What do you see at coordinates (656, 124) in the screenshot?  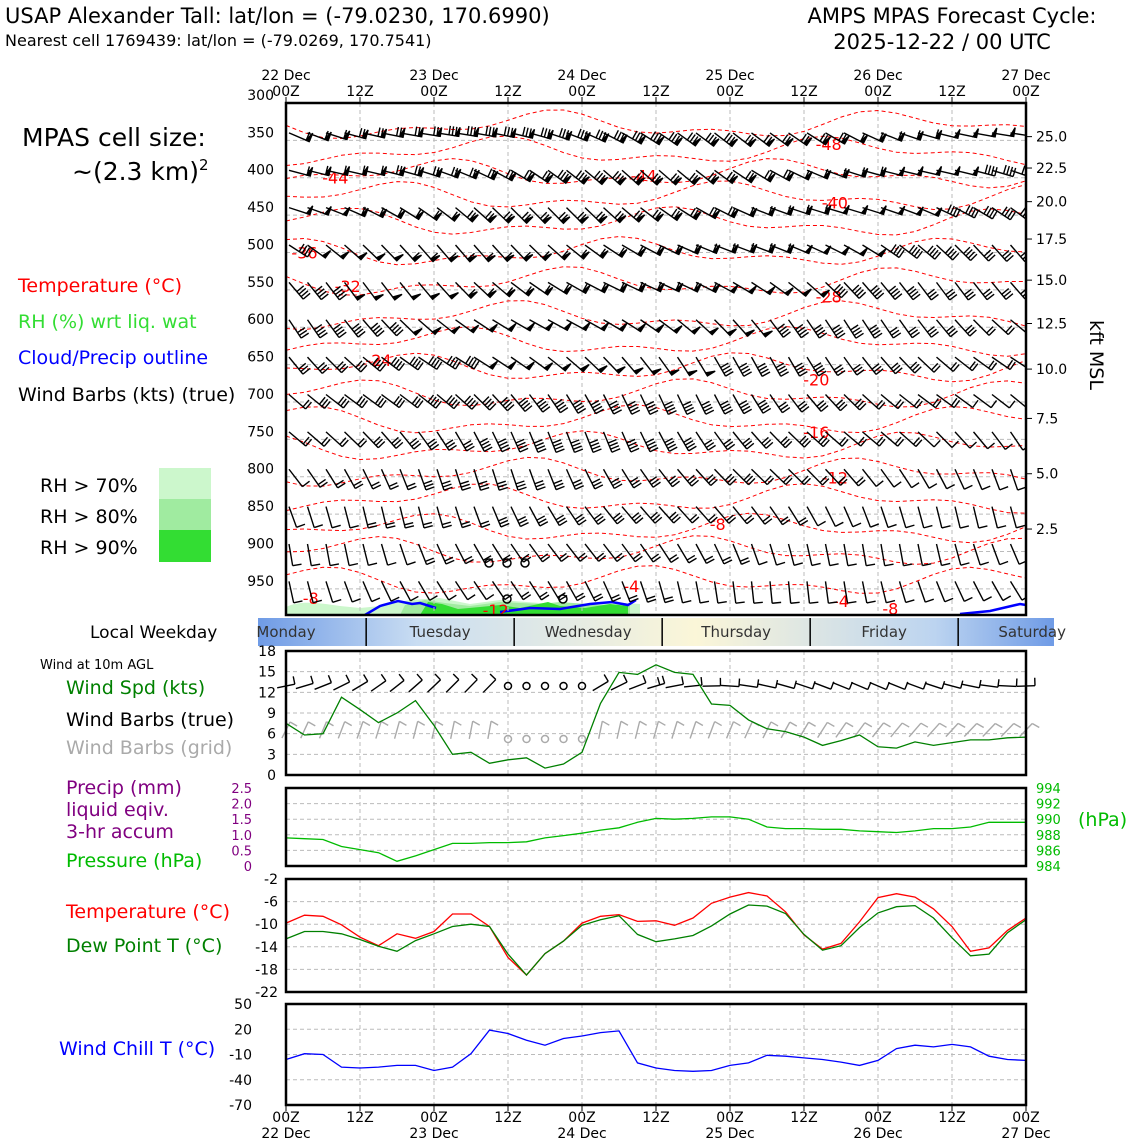 I see `temperature-contour` at bounding box center [656, 124].